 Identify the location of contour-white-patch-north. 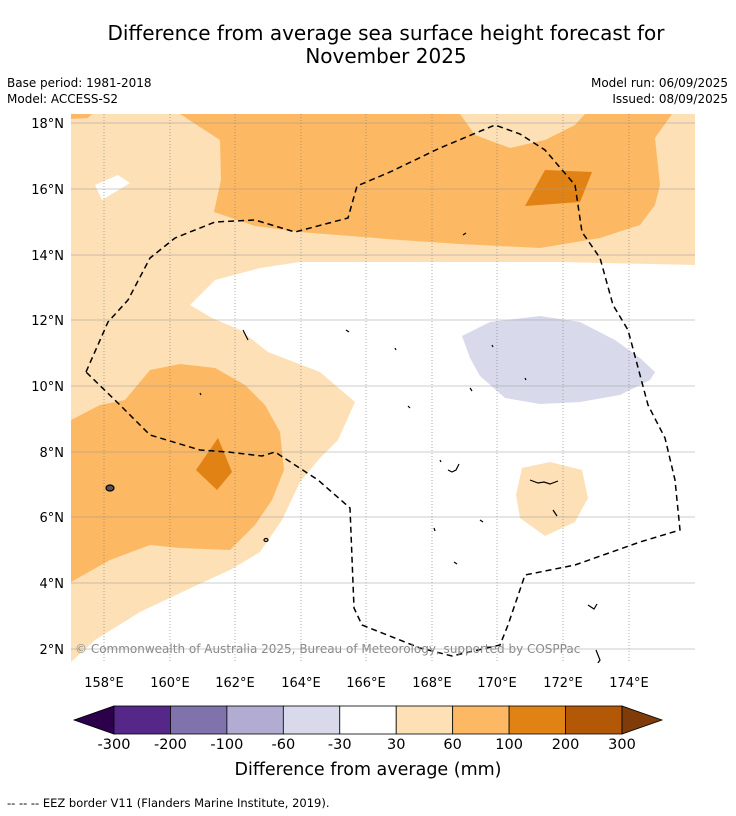
(112, 187).